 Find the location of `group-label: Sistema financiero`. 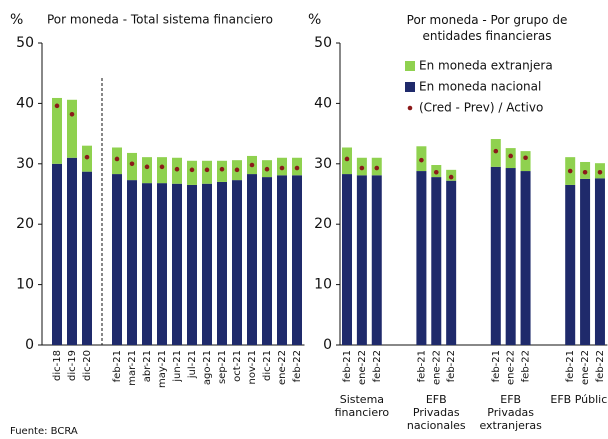

group-label: Sistema financiero is located at coordinates (362, 406).